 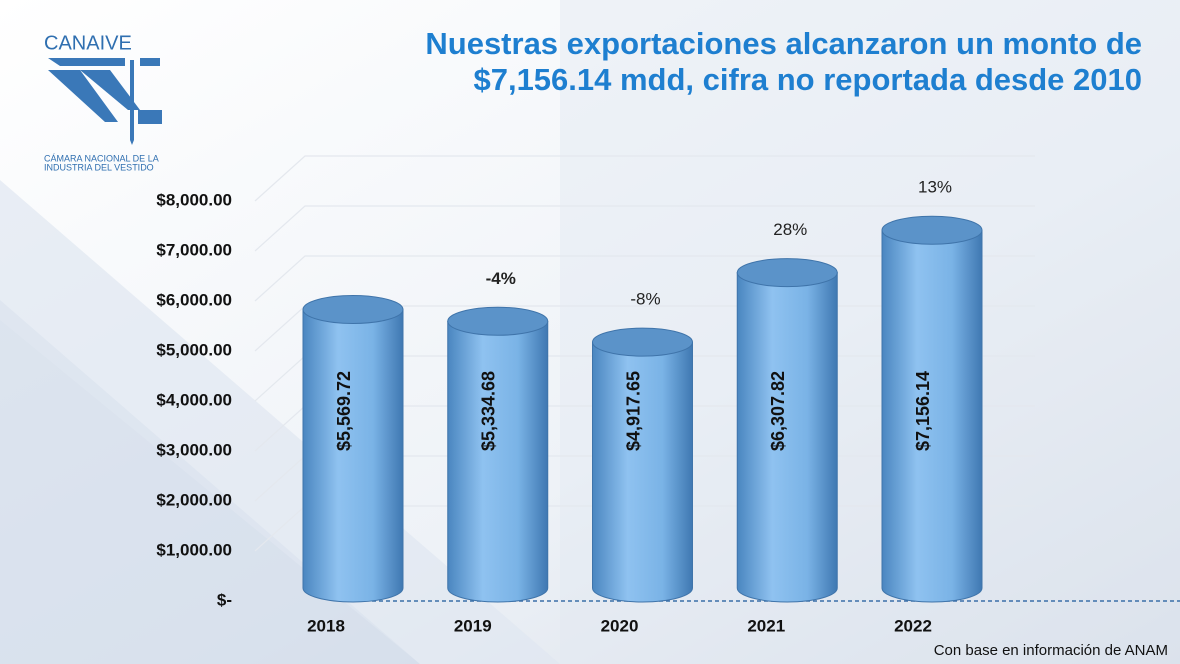 I want to click on value-label: $5,334.68, so click(x=489, y=411).